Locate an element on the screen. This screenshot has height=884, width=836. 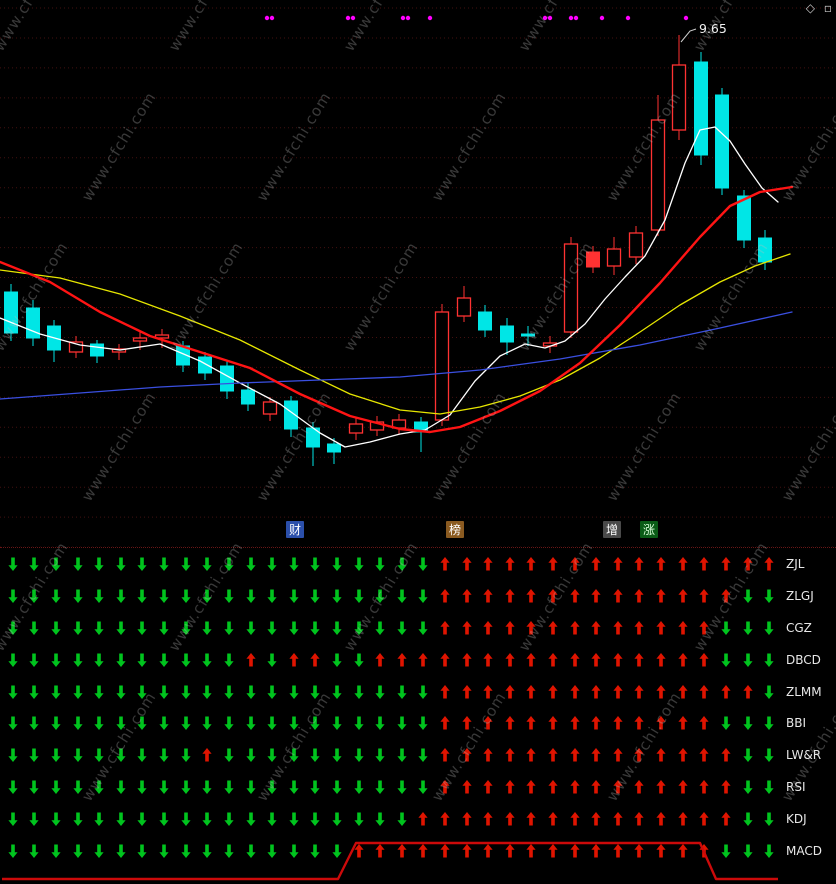
signal-row-cgz: CGZ is located at coordinates (407, 628).